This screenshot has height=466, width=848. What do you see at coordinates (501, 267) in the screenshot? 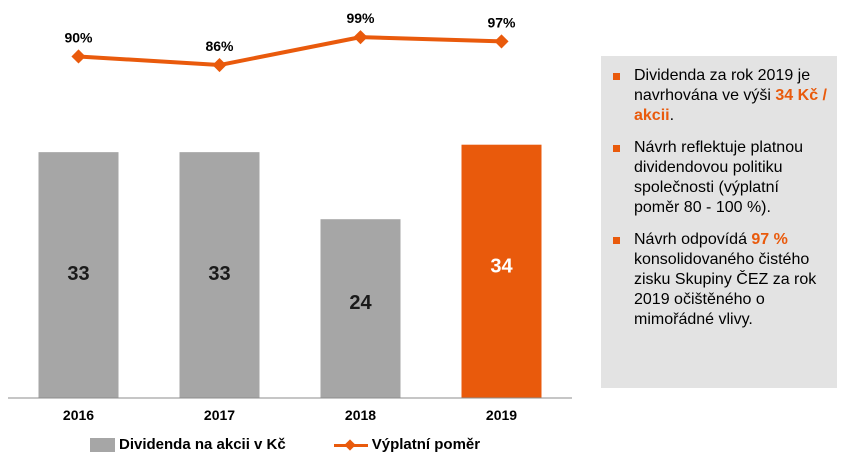
I see `bar-value-label: 34` at bounding box center [501, 267].